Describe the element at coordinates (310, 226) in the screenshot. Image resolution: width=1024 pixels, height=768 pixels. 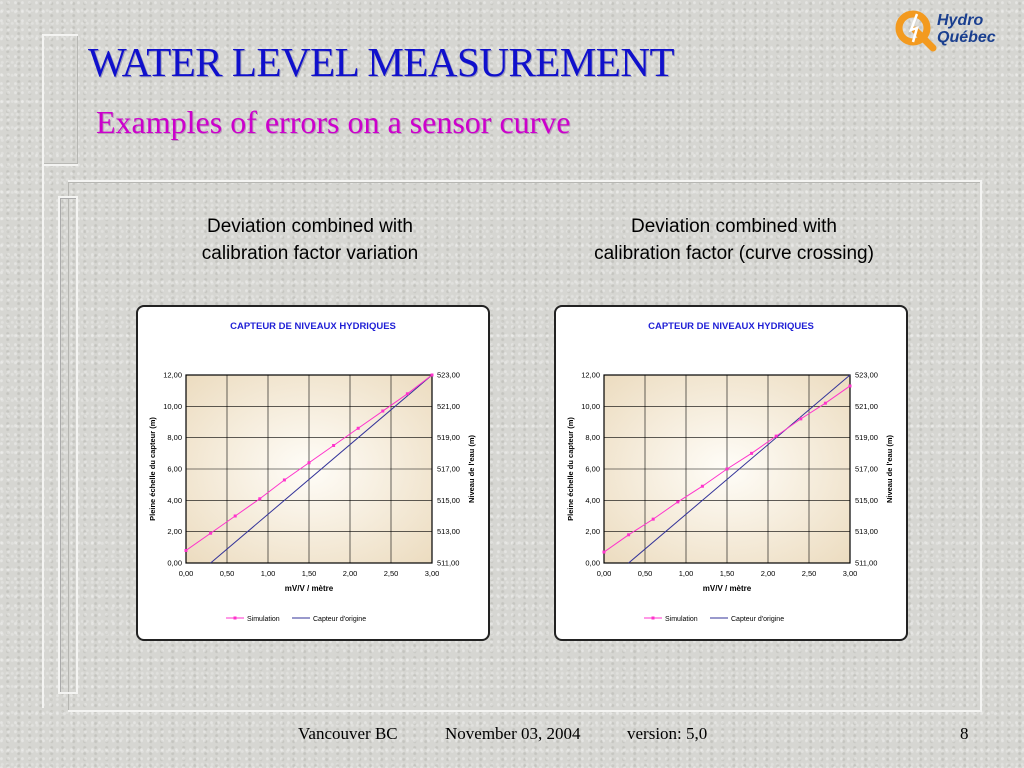
I see `left-heading-line-1: Deviation combined with` at that location.